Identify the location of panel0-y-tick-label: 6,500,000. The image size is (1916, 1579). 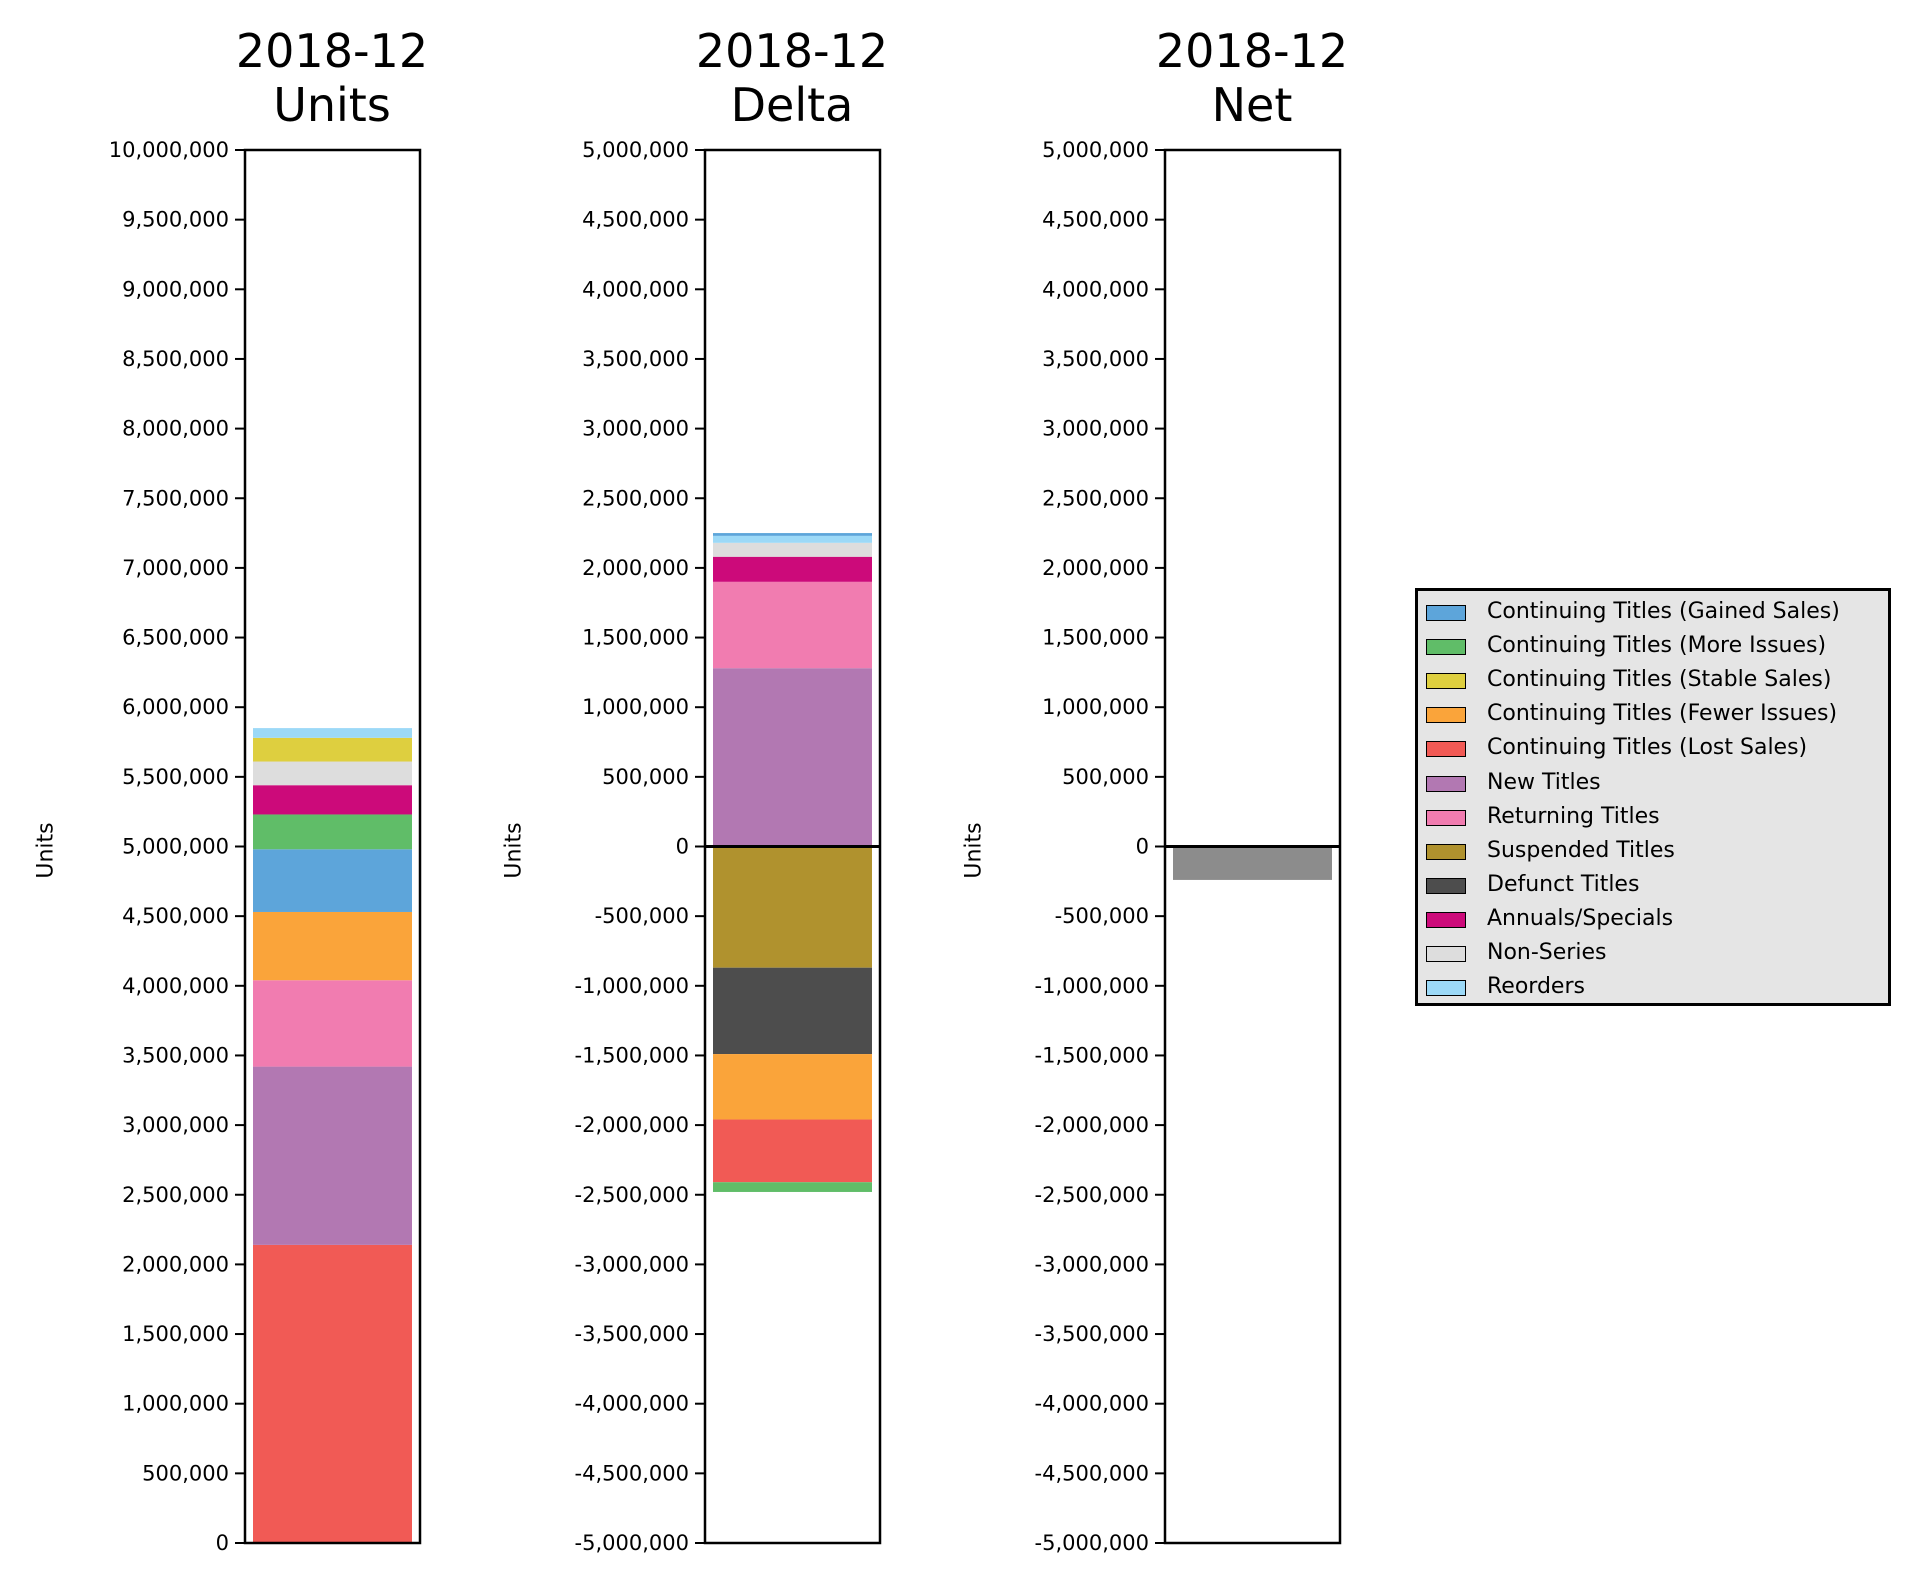
(175, 638).